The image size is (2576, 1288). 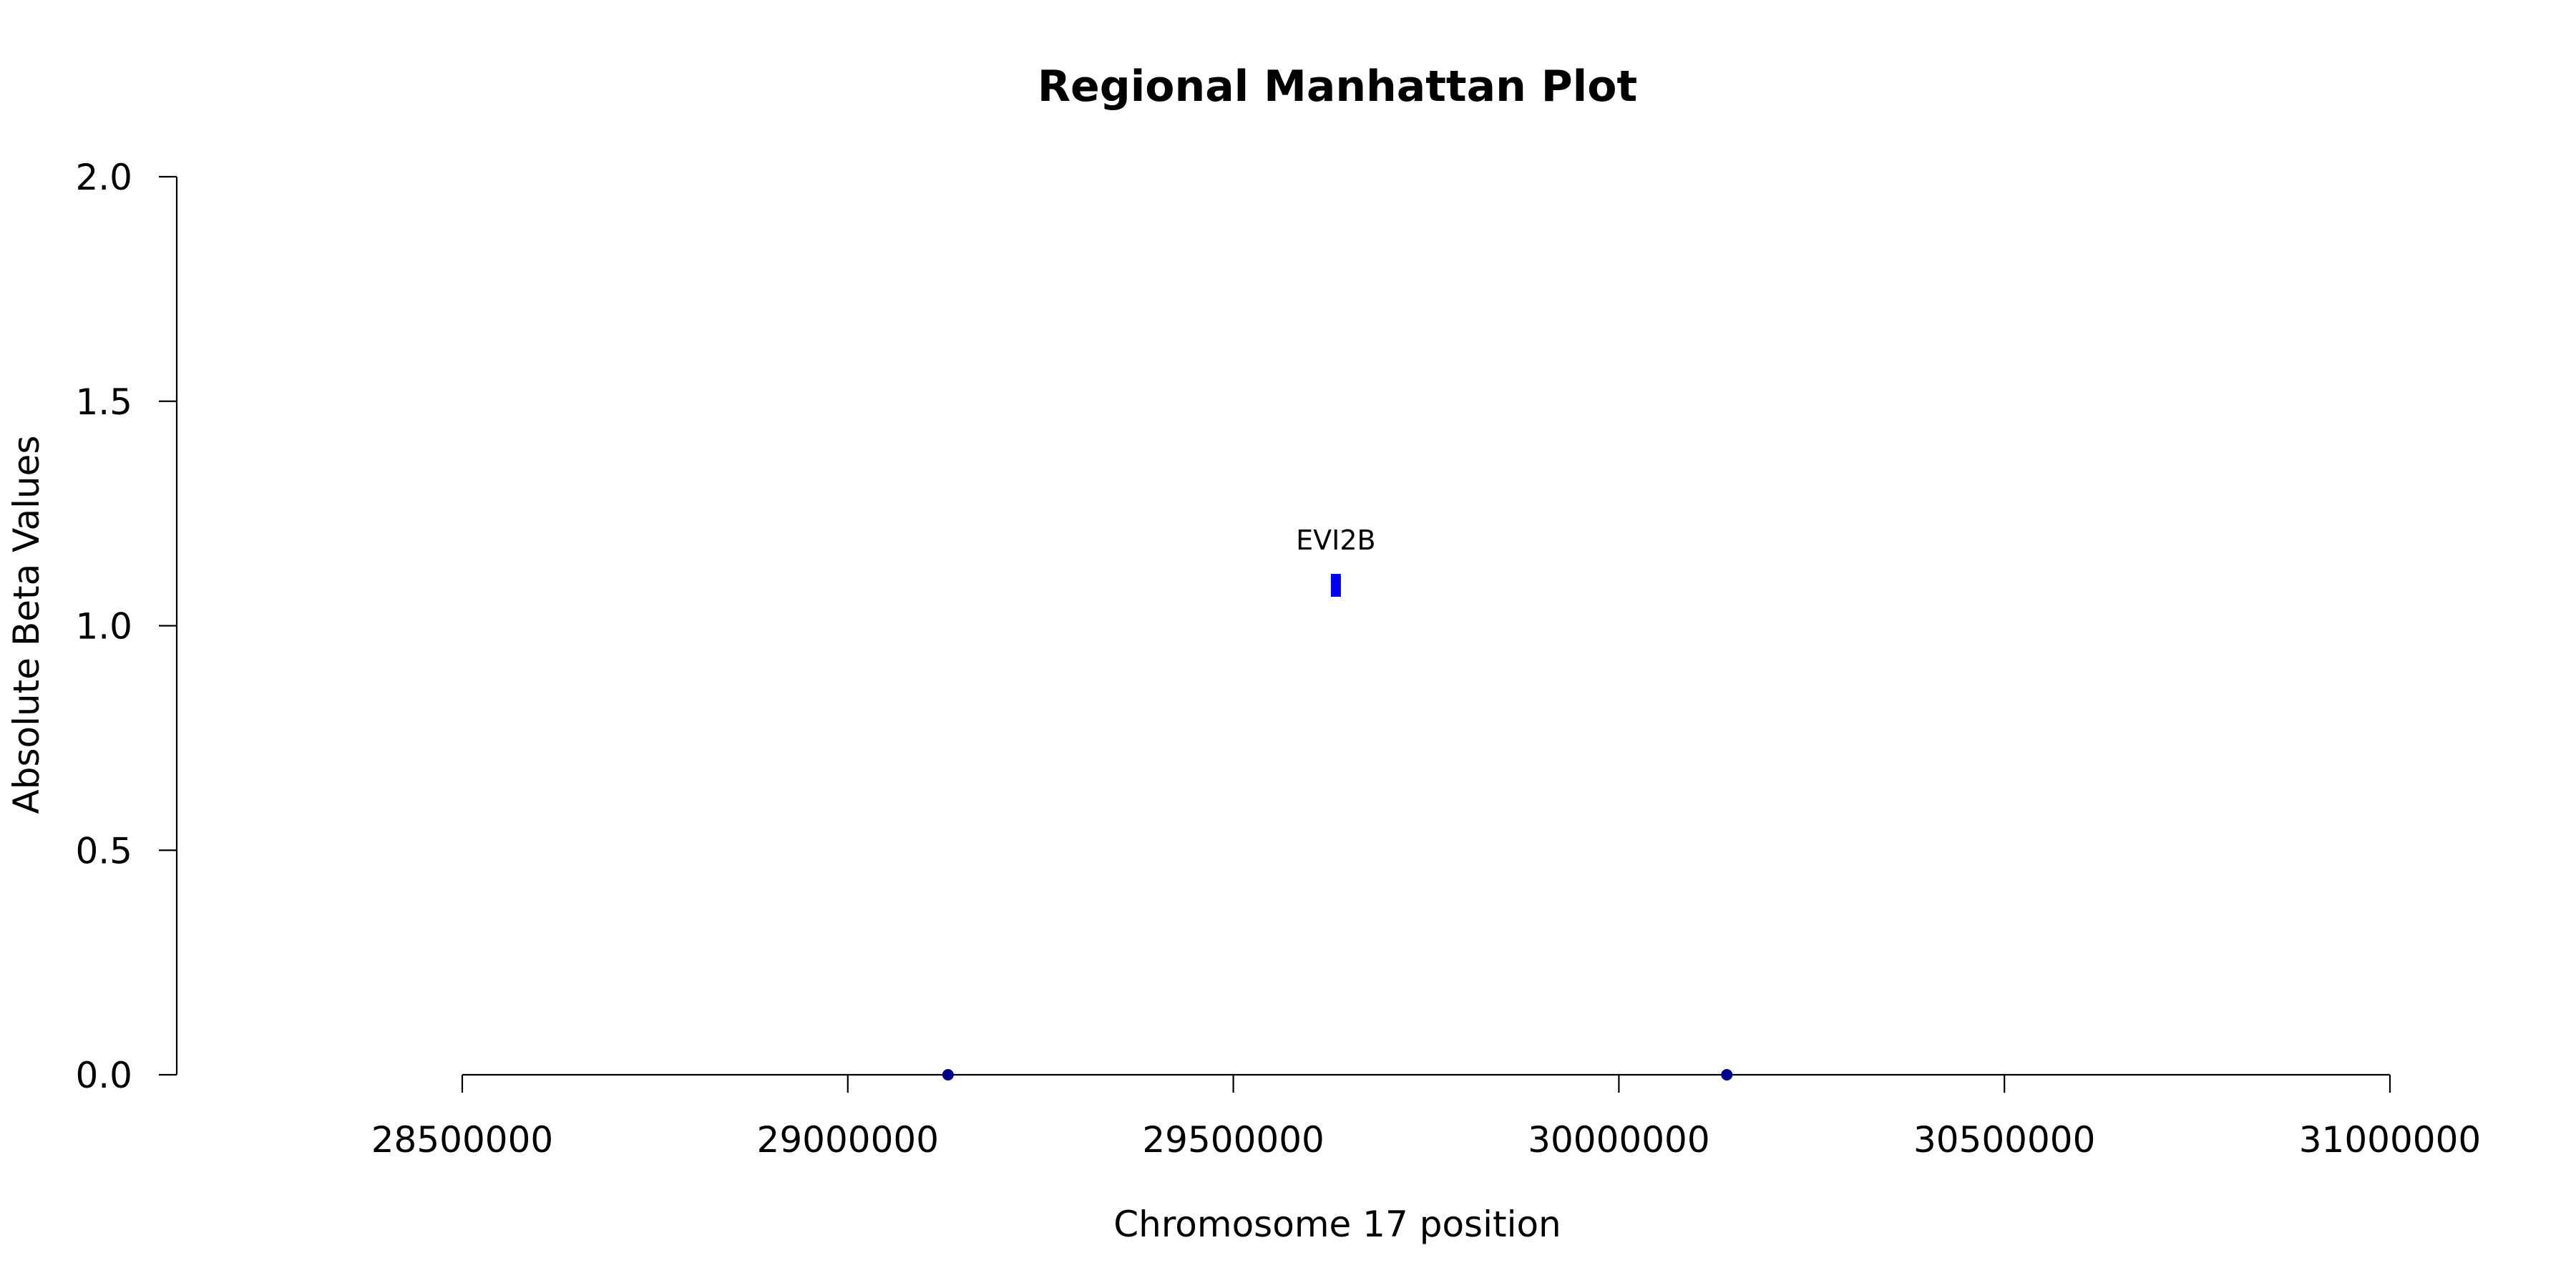 What do you see at coordinates (1335, 585) in the screenshot?
I see `highlight-point` at bounding box center [1335, 585].